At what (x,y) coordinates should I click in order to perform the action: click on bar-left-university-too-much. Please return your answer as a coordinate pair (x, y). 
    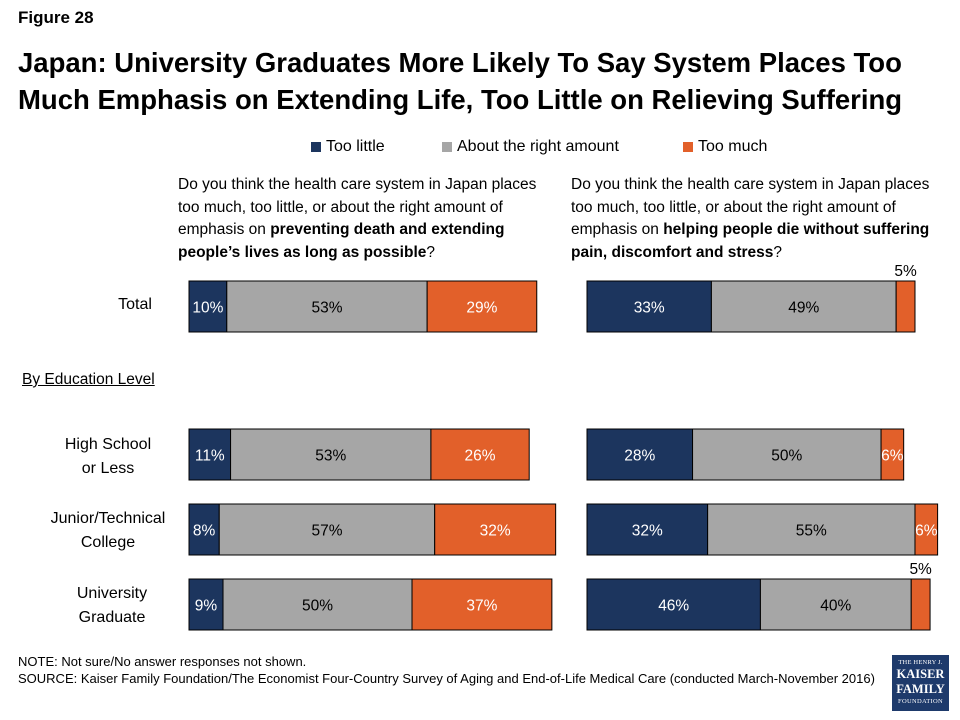
    Looking at the image, I should click on (482, 604).